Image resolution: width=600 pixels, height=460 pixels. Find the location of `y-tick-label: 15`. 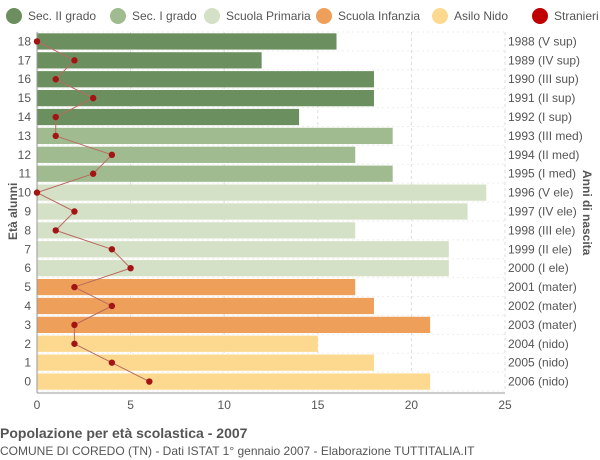

y-tick-label: 15 is located at coordinates (25, 98).